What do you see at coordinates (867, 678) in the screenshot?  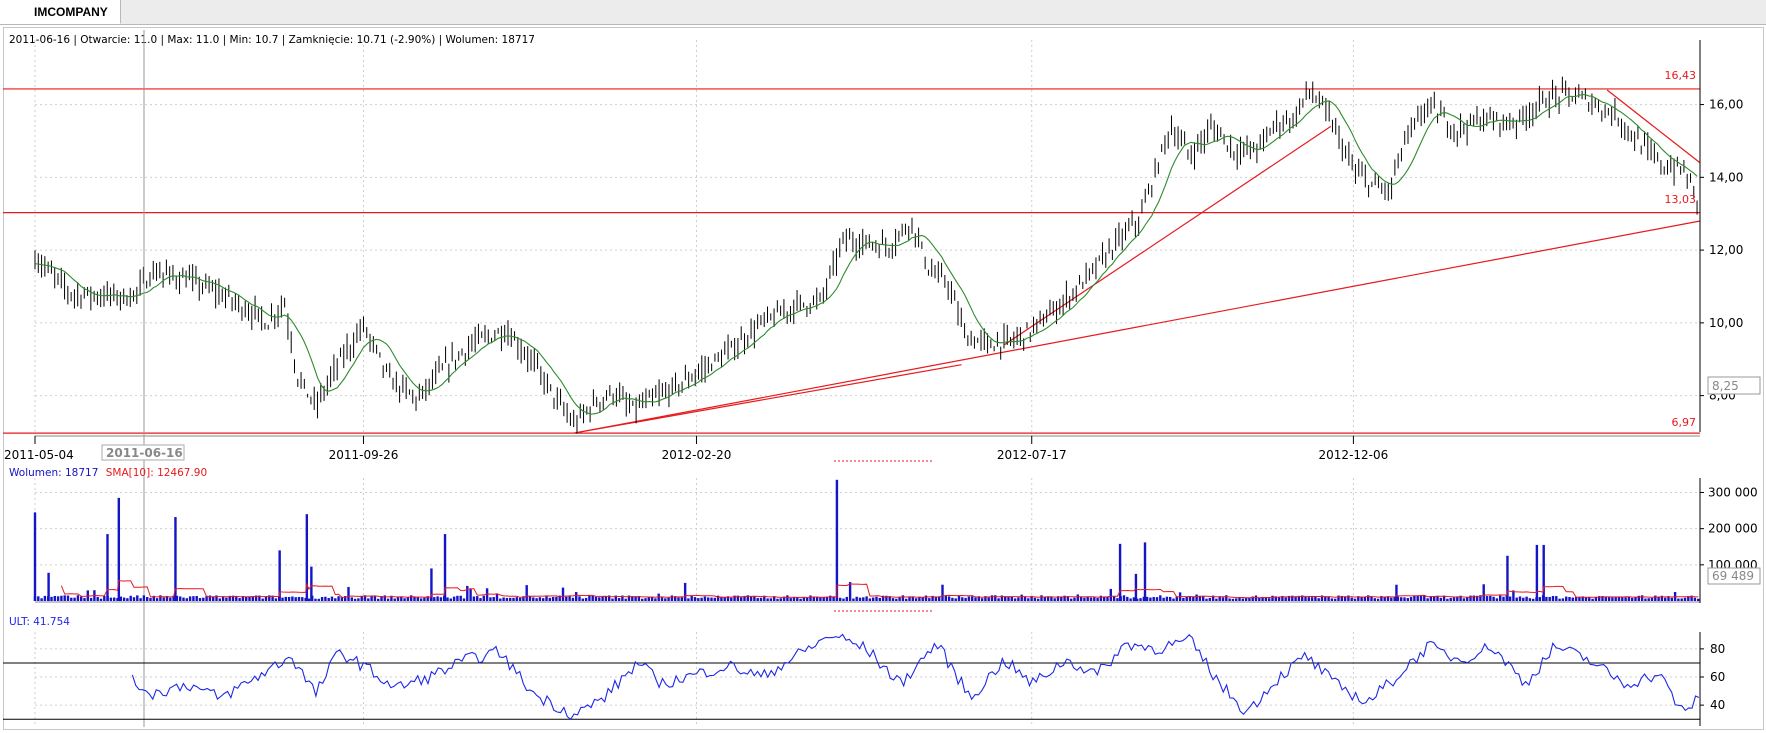 I see `ult-grid` at bounding box center [867, 678].